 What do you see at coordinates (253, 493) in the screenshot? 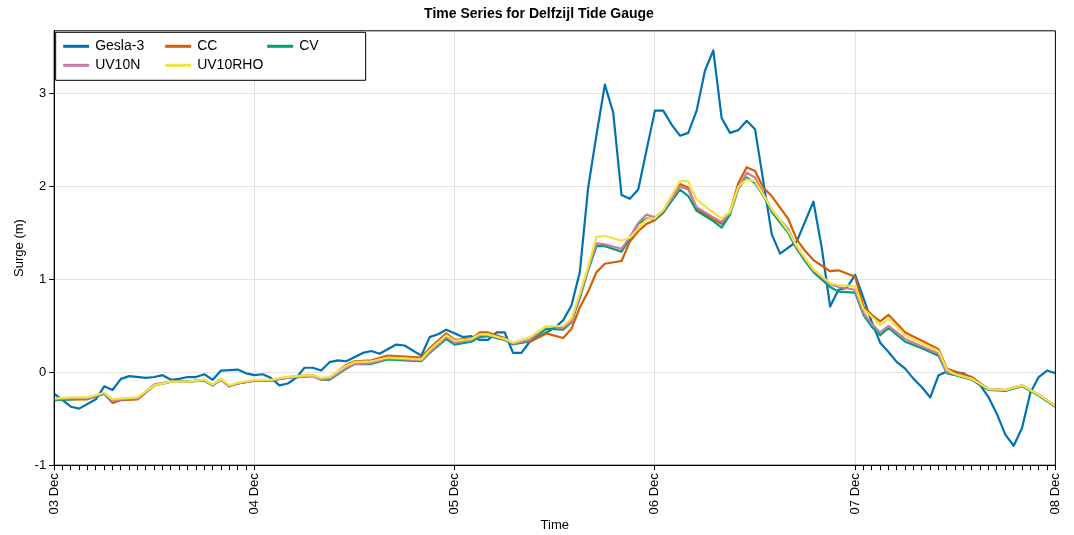
I see `x-tick-label: 04 Dec` at bounding box center [253, 493].